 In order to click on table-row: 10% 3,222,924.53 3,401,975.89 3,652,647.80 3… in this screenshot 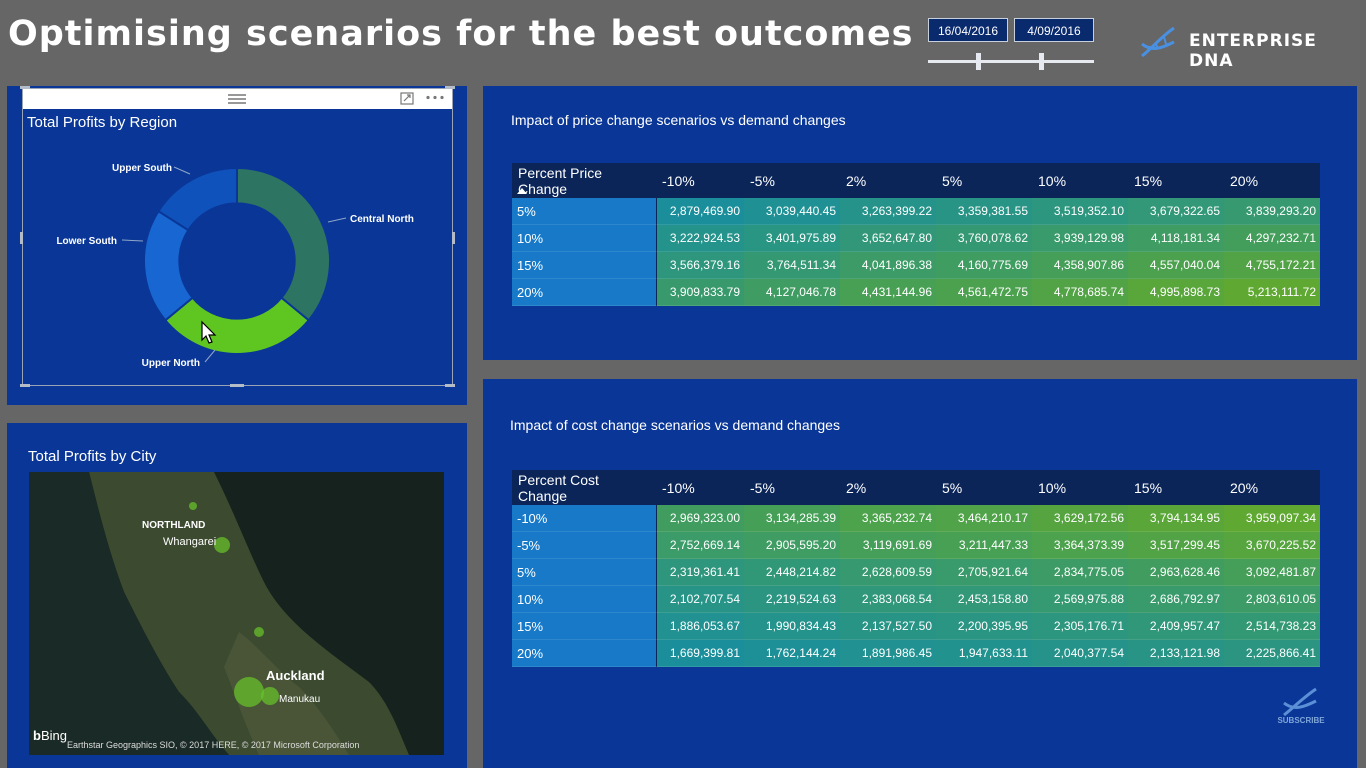, I will do `click(916, 238)`.